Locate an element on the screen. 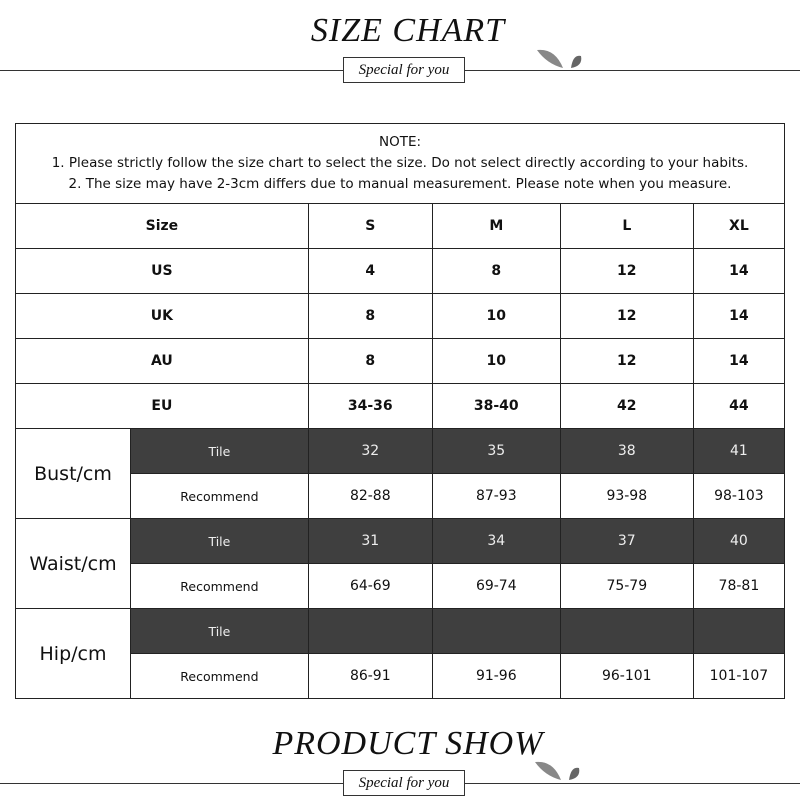 The width and height of the screenshot is (800, 800). recommend-row: Recommend 64-69 69-74 75-79 78-81 is located at coordinates (401, 586).